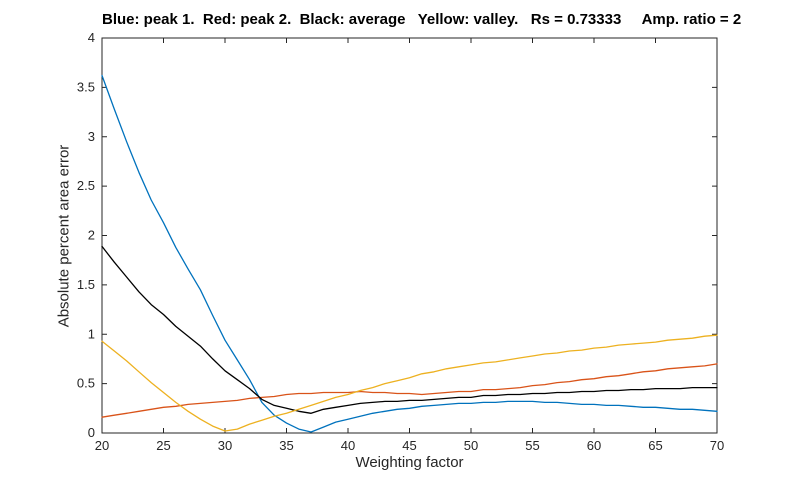 The image size is (793, 489). I want to click on y-tick-label: 1, so click(91, 333).